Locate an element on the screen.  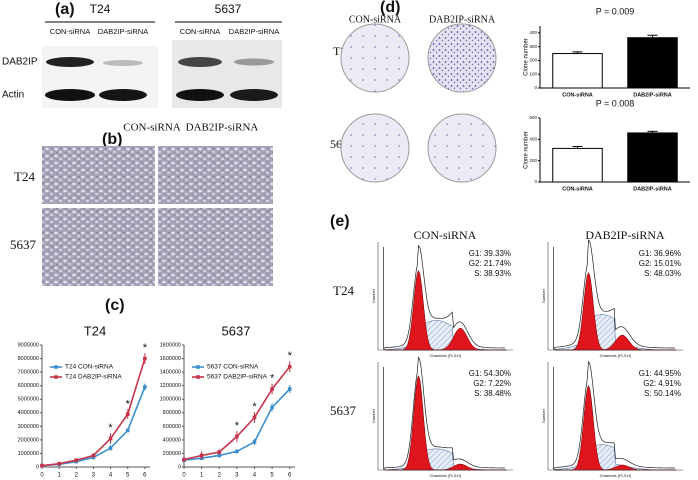
s-phase is located at coordinates (445, 459).